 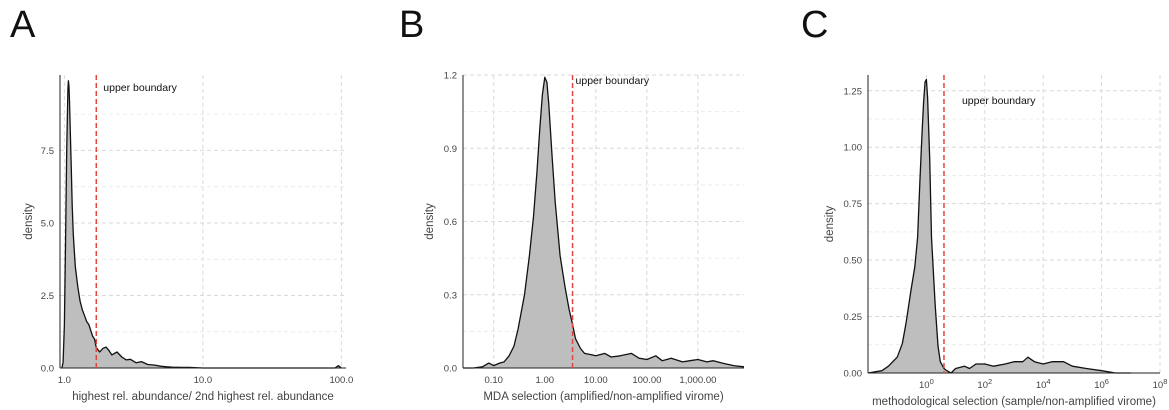 I want to click on y-tick-label: 2.5, so click(x=47, y=296).